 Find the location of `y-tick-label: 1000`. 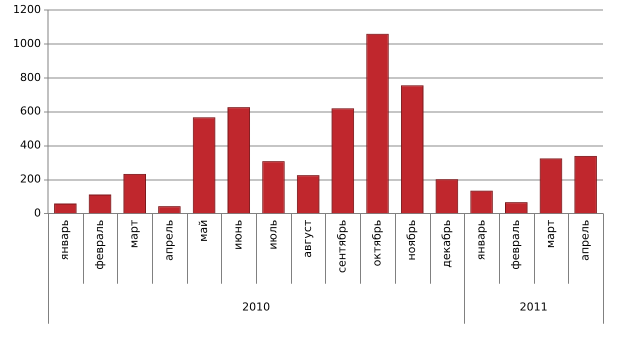

y-tick-label: 1000 is located at coordinates (26, 43).